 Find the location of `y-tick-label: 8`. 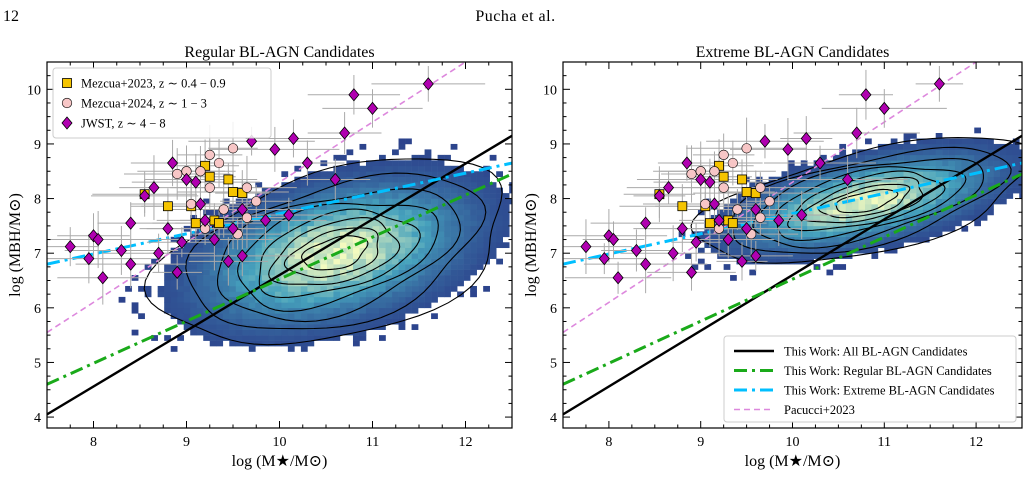

y-tick-label: 8 is located at coordinates (553, 200).